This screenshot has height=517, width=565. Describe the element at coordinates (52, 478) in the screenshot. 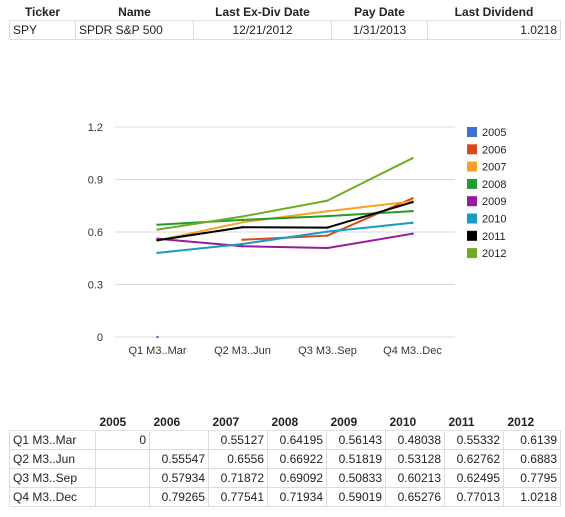

I see `row-label: Q3 M3..Sep` at that location.